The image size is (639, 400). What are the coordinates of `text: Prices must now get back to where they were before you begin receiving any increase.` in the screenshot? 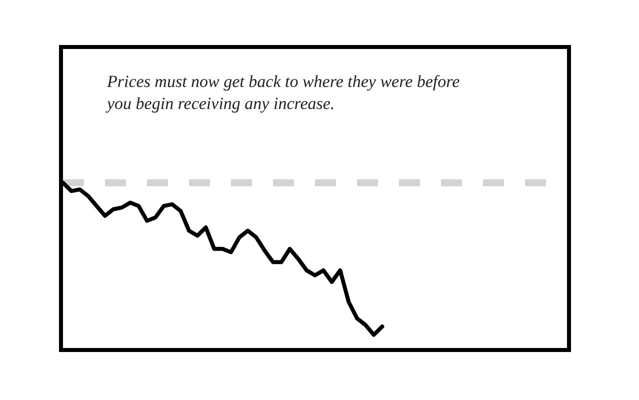 It's located at (282, 93).